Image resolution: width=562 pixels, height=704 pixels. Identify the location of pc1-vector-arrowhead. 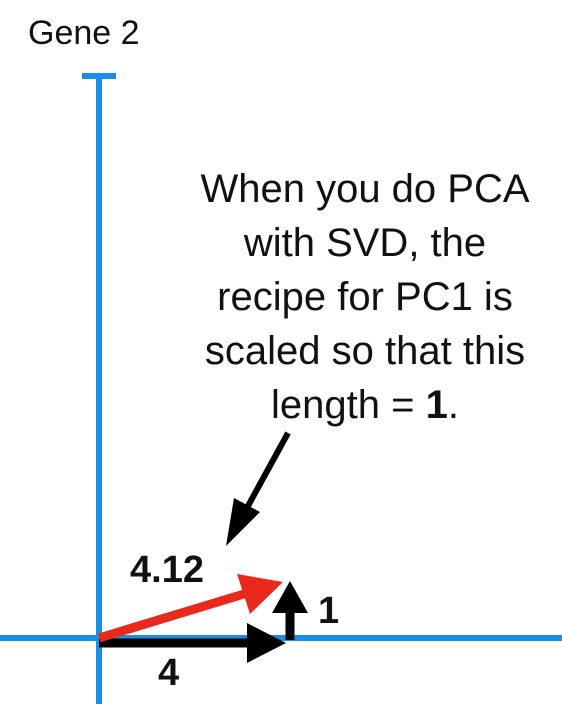
(260, 594).